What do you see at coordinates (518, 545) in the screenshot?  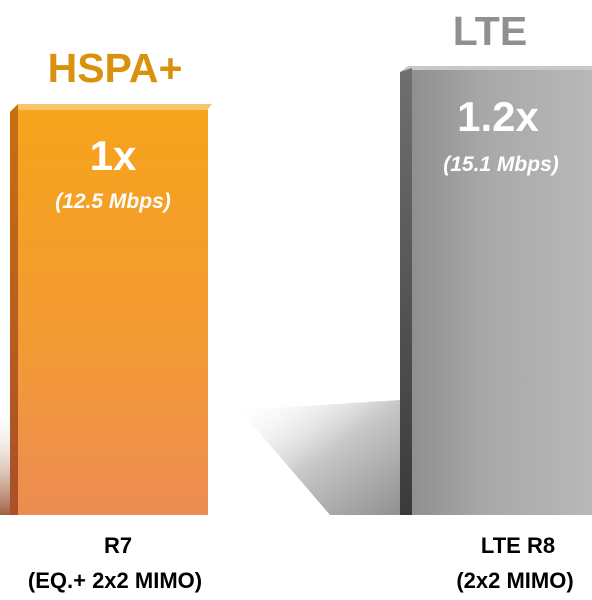 I see `release: LTE R8` at bounding box center [518, 545].